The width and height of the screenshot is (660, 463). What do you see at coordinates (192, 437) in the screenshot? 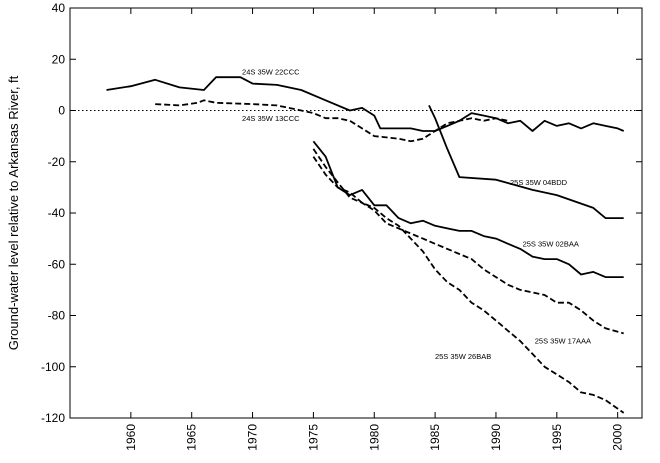
I see `x-tick-label: 1965` at bounding box center [192, 437].